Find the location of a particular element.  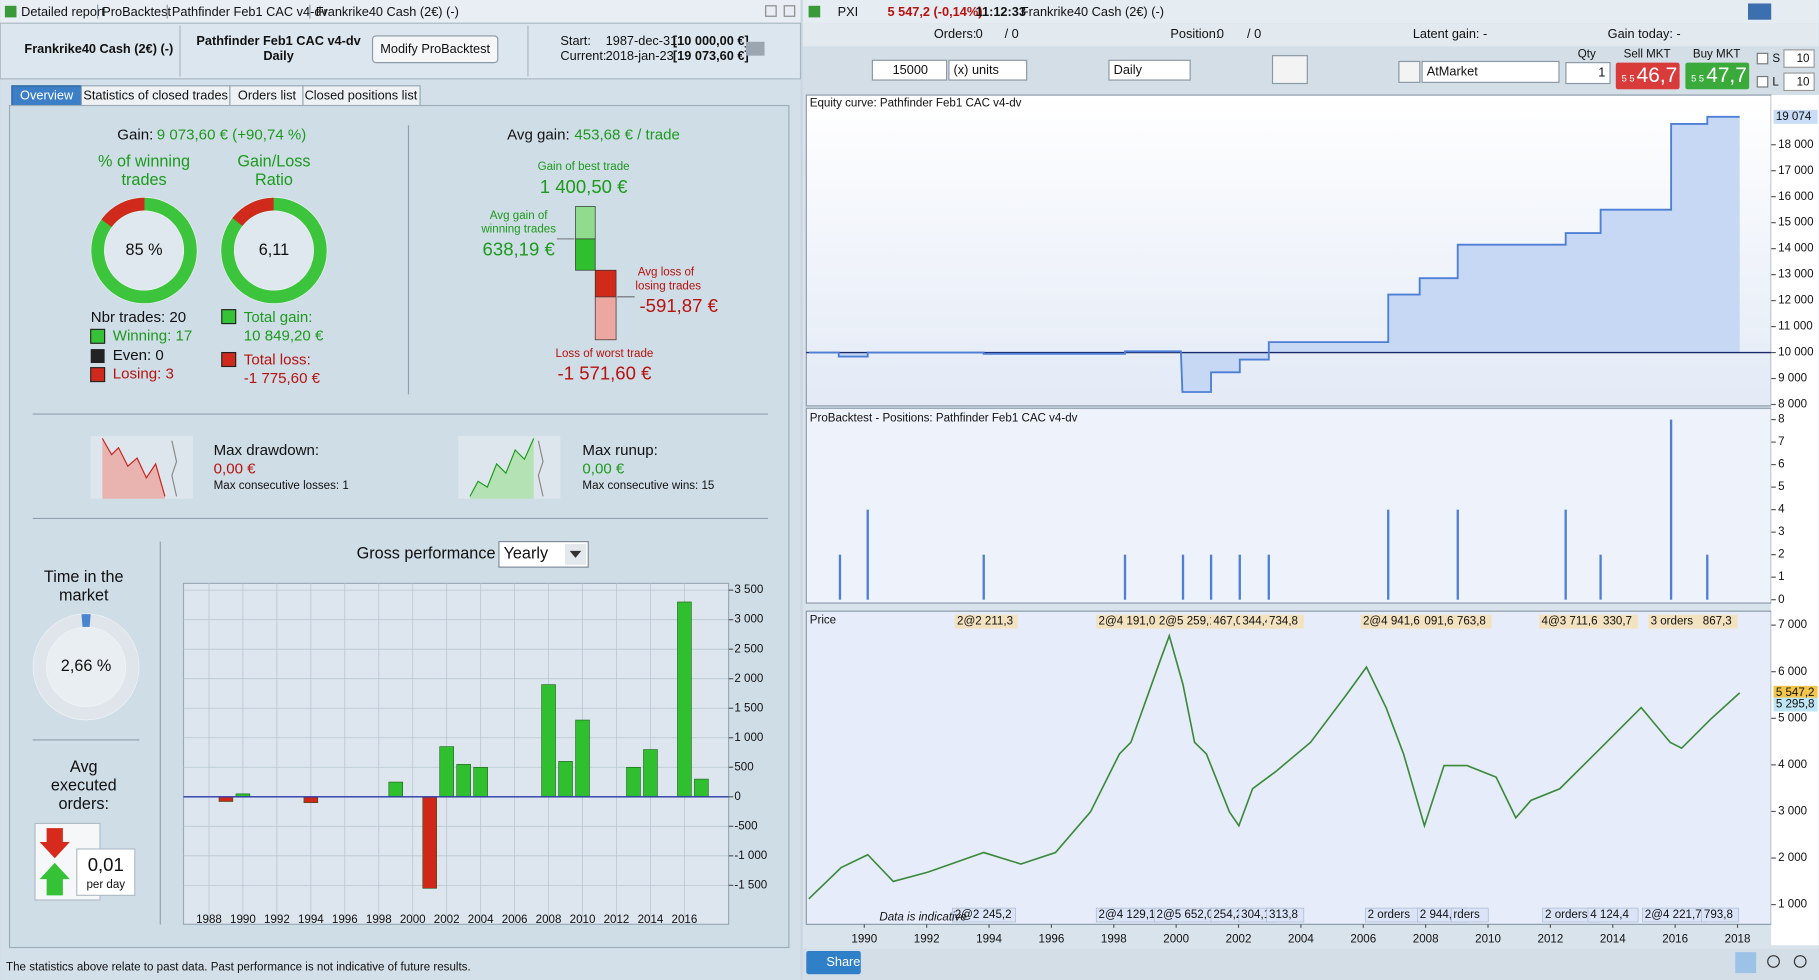

zoom-in is located at coordinates (1800, 961).